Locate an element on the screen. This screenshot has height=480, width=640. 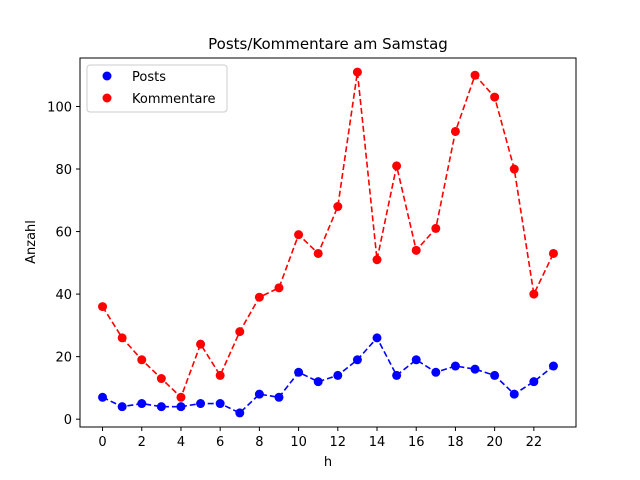
y-axis-label: Anzahl is located at coordinates (31, 242).